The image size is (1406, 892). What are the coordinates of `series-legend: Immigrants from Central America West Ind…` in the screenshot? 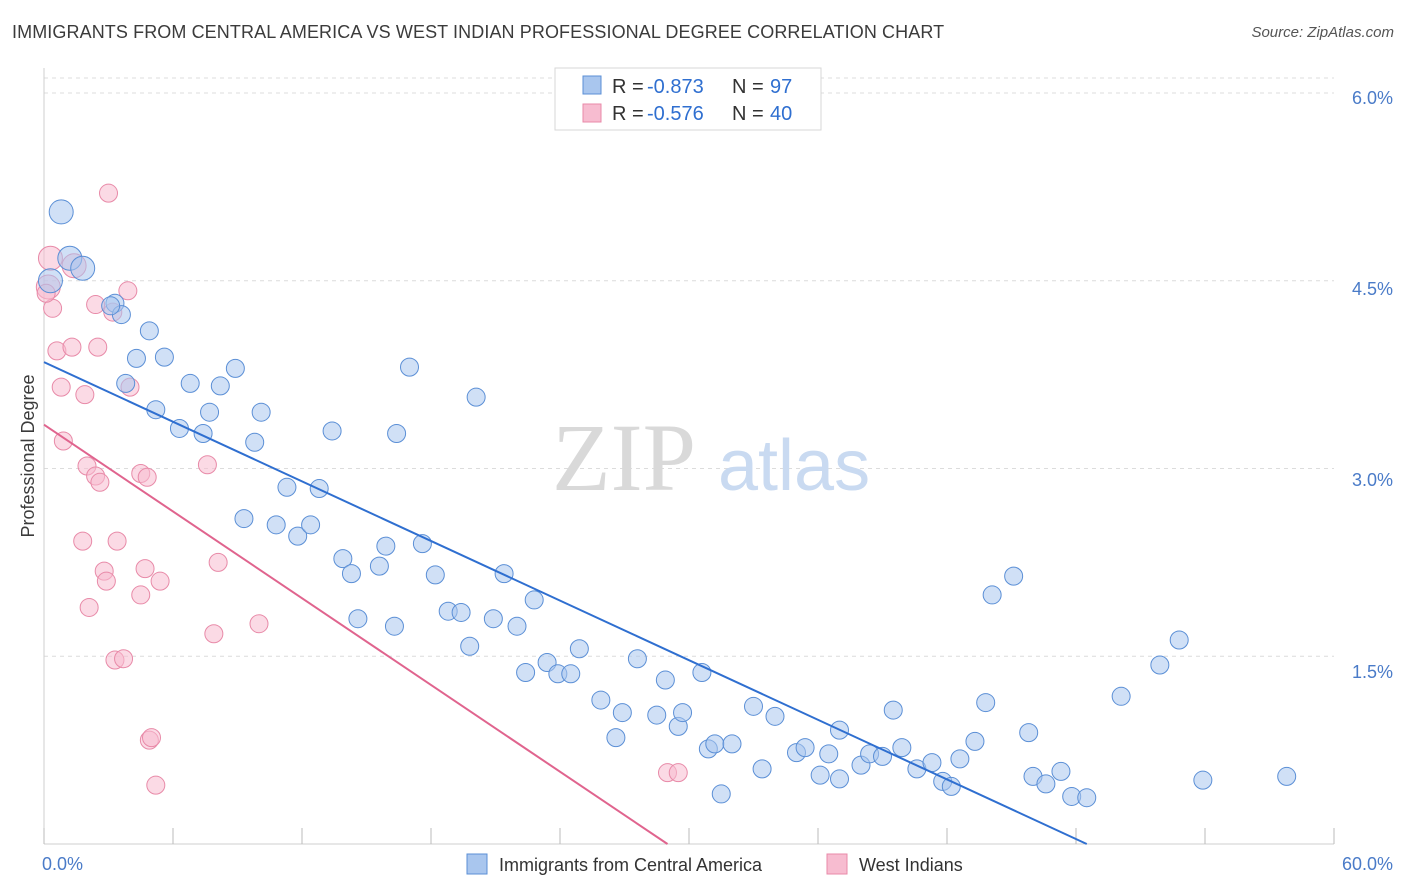 It's located at (714, 864).